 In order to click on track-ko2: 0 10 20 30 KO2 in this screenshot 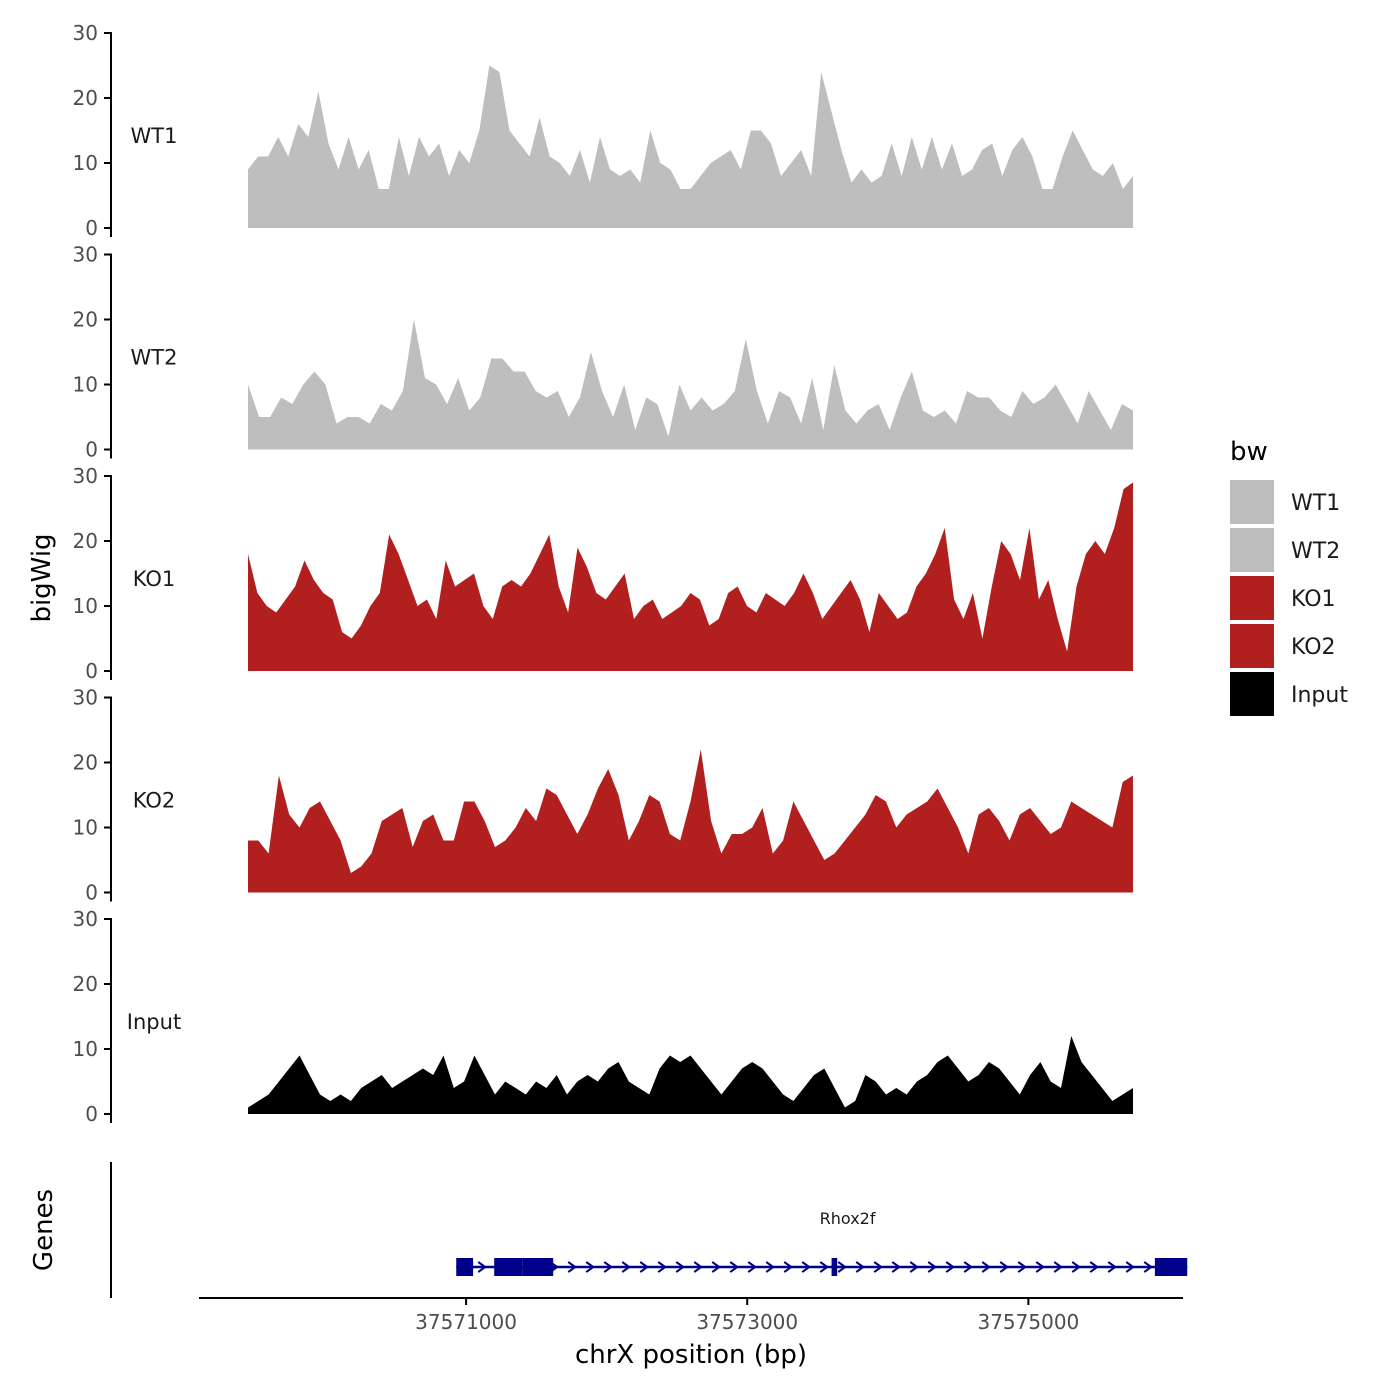, I will do `click(603, 795)`.